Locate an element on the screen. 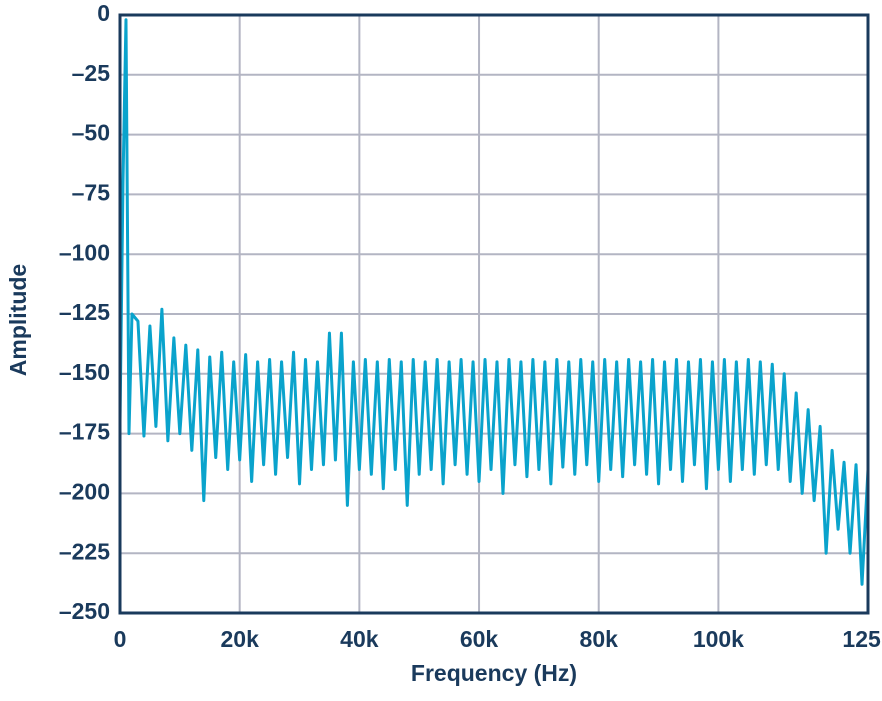 The width and height of the screenshot is (882, 701). y-tick-label: –225 is located at coordinates (84, 551).